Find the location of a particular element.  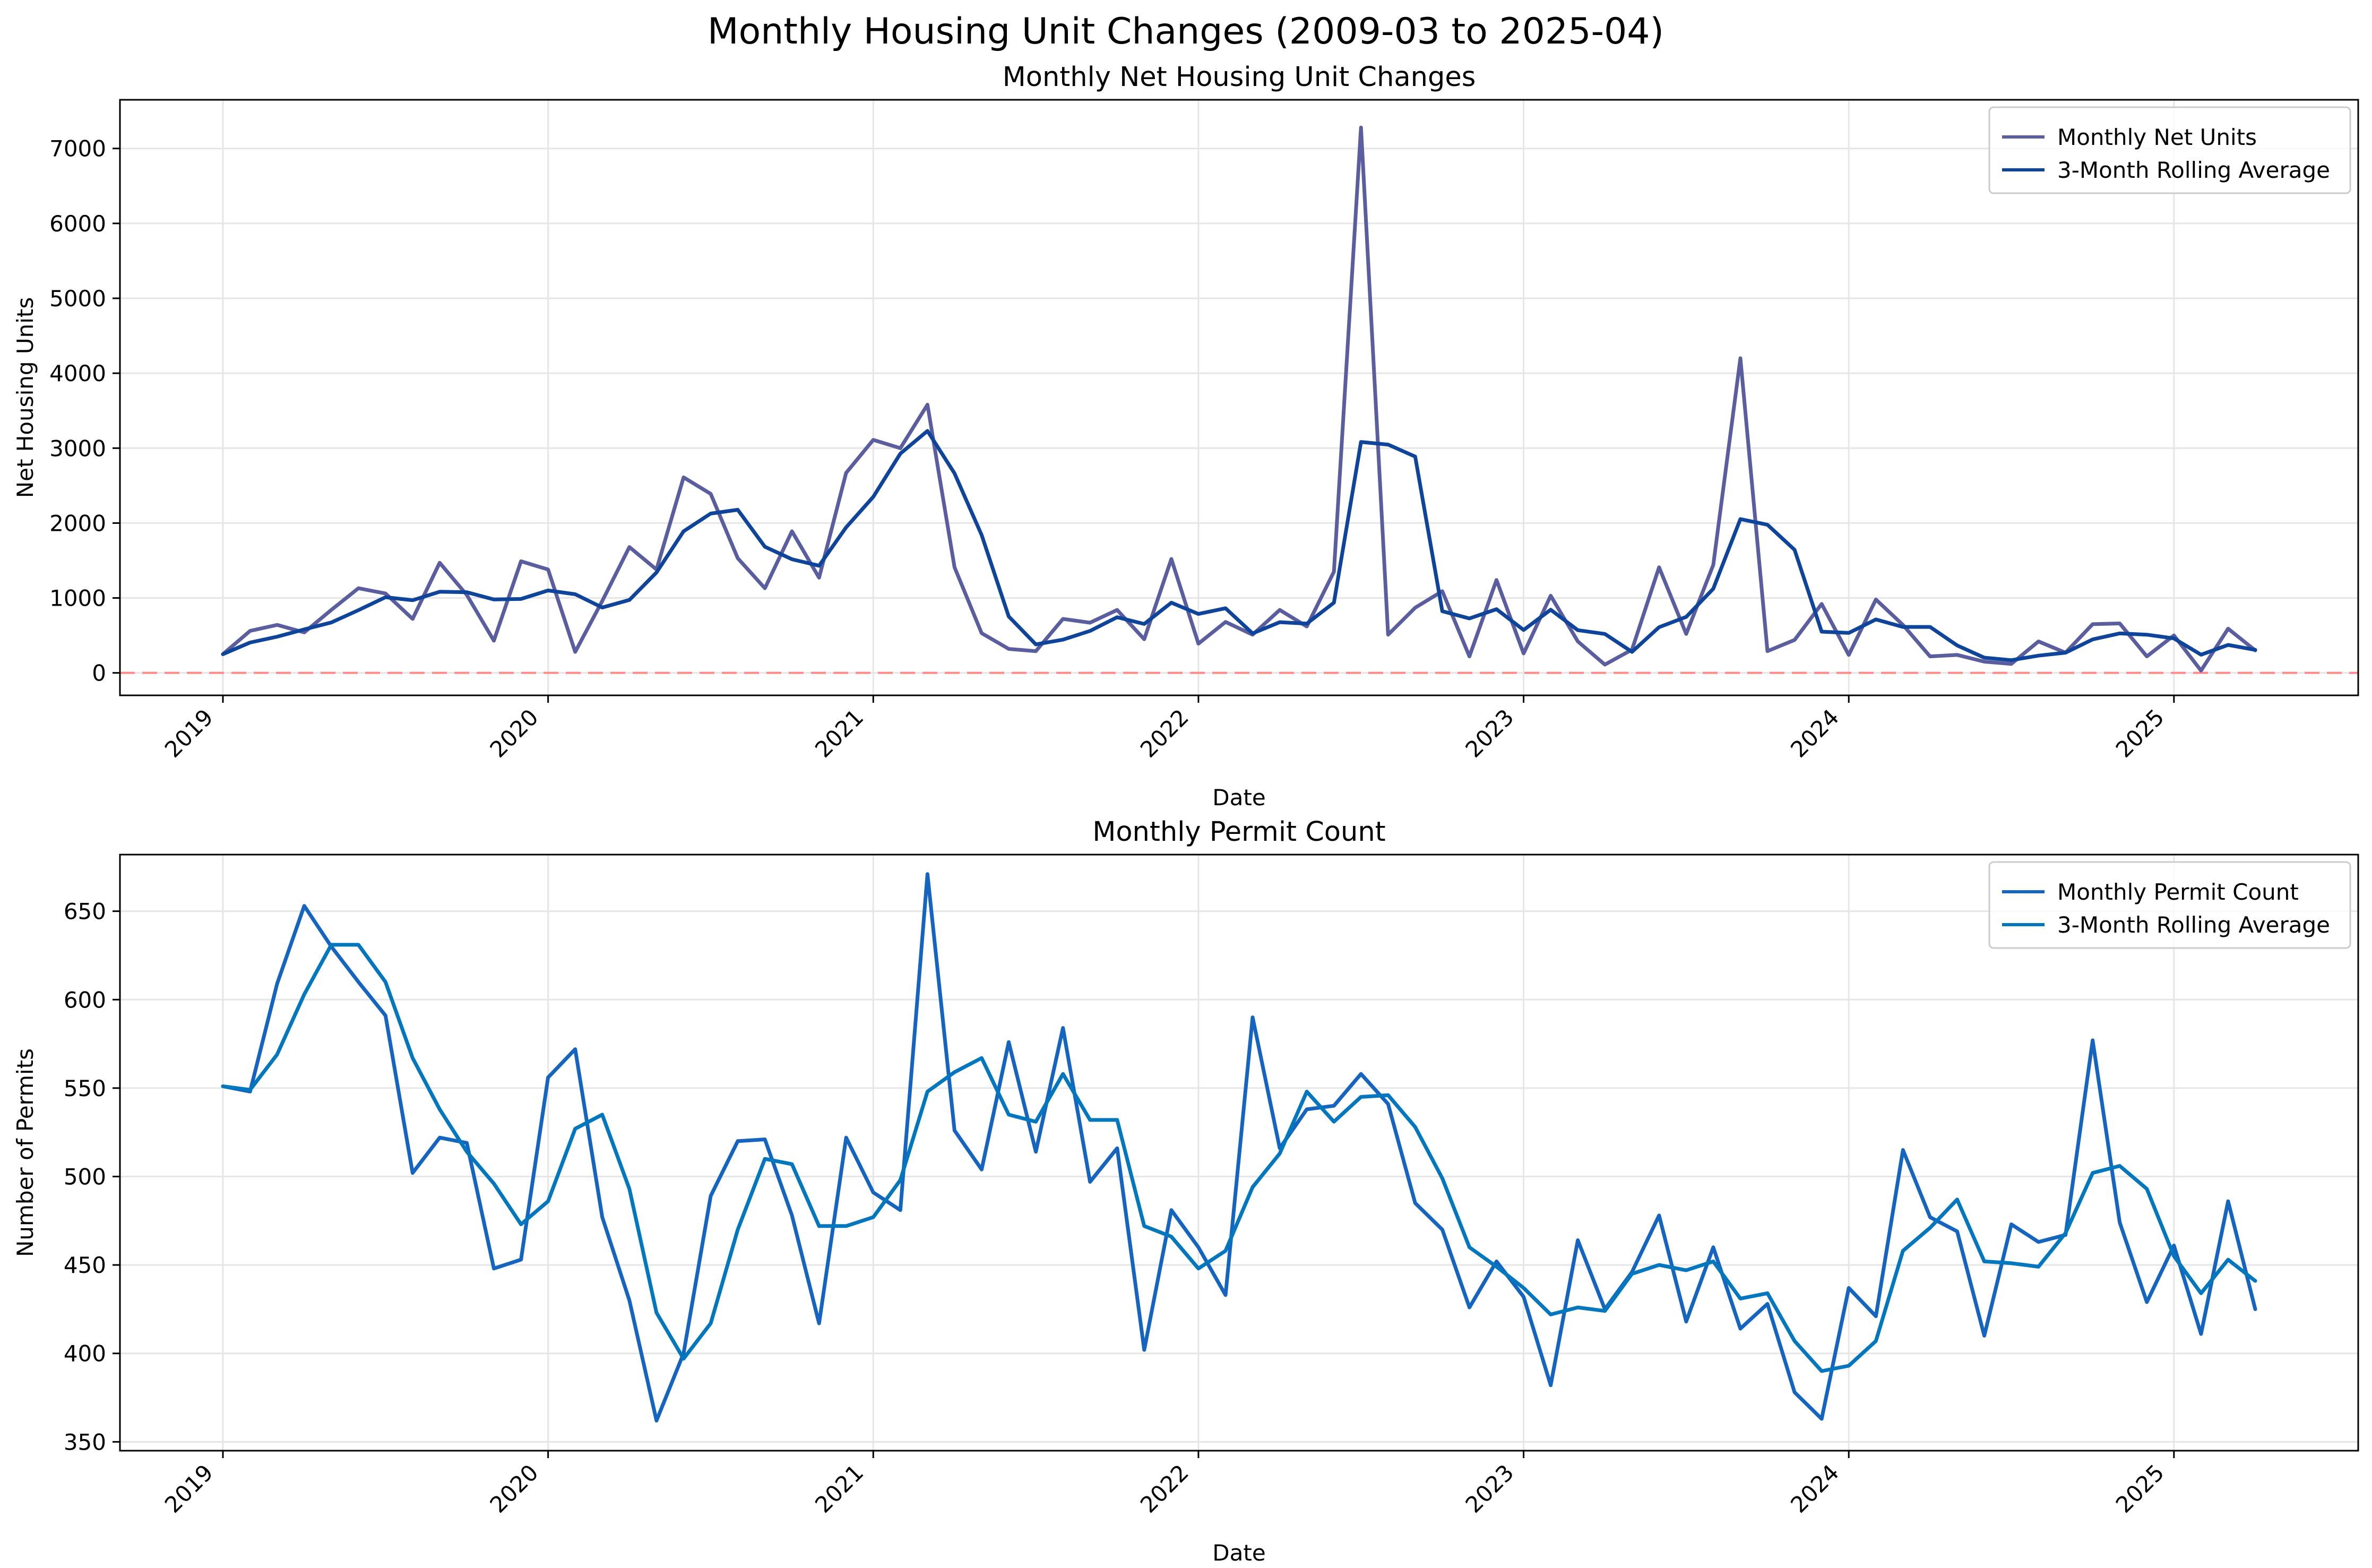

y-tick-label: 500 is located at coordinates (85, 1177).